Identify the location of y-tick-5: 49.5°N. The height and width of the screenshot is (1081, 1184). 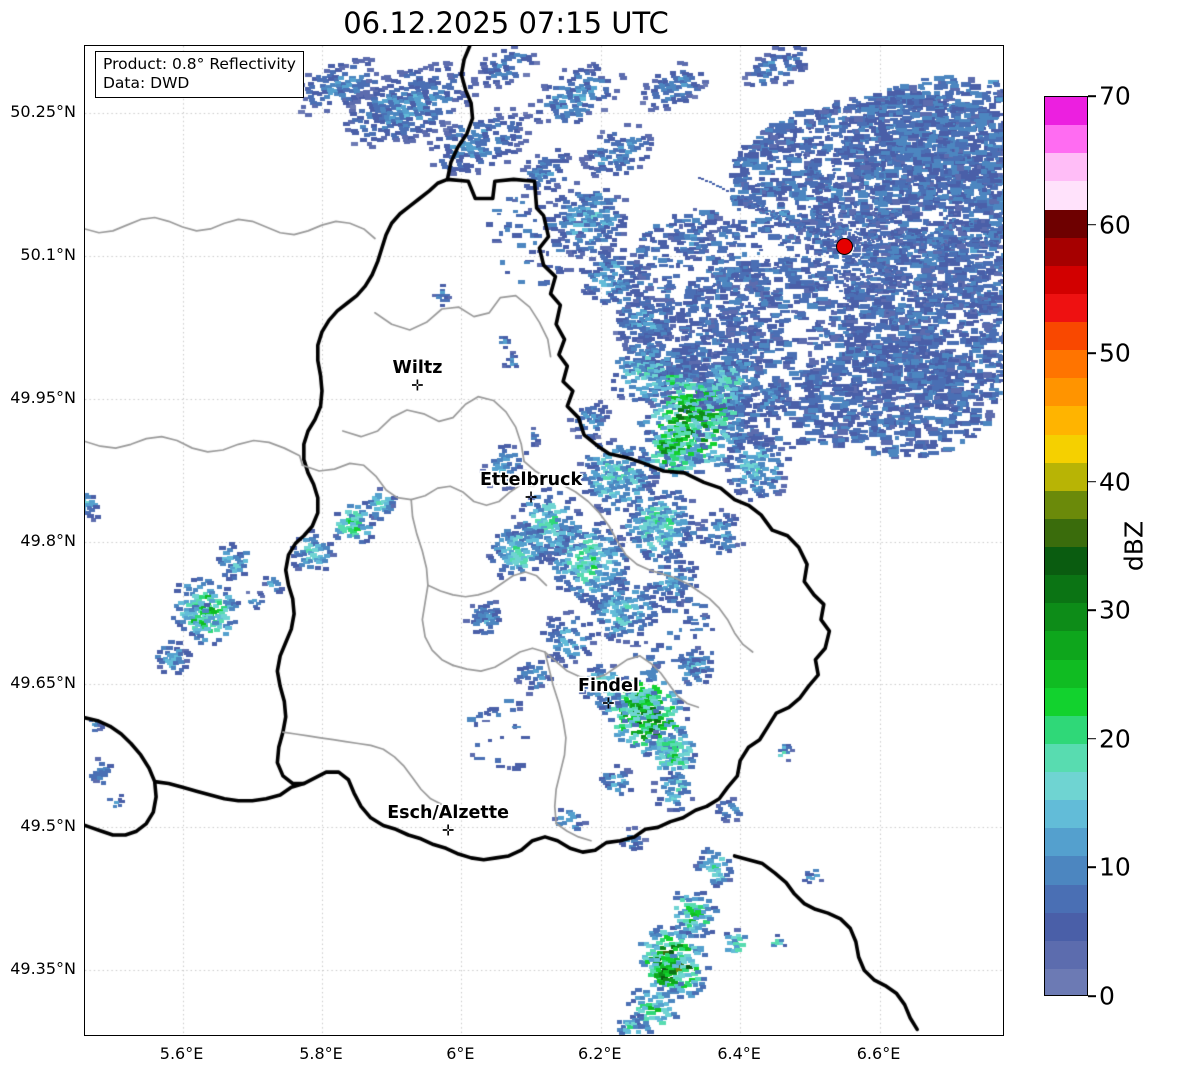
(48, 826).